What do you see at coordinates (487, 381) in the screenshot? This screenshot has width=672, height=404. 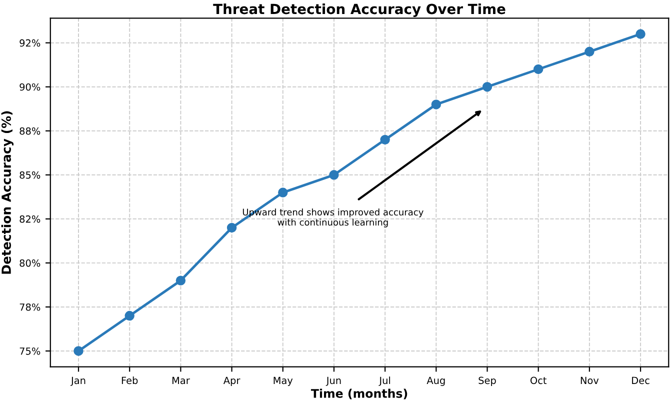 I see `x-tick-label: Sep` at bounding box center [487, 381].